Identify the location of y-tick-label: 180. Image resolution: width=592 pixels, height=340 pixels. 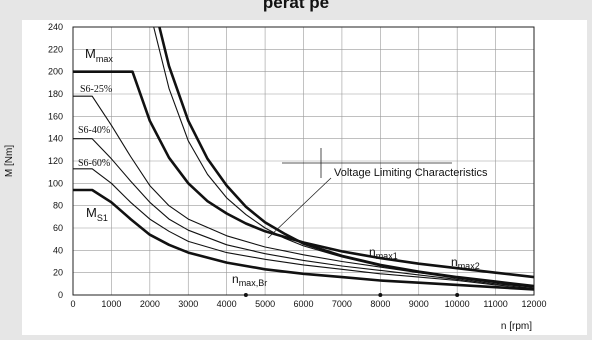
(55, 94).